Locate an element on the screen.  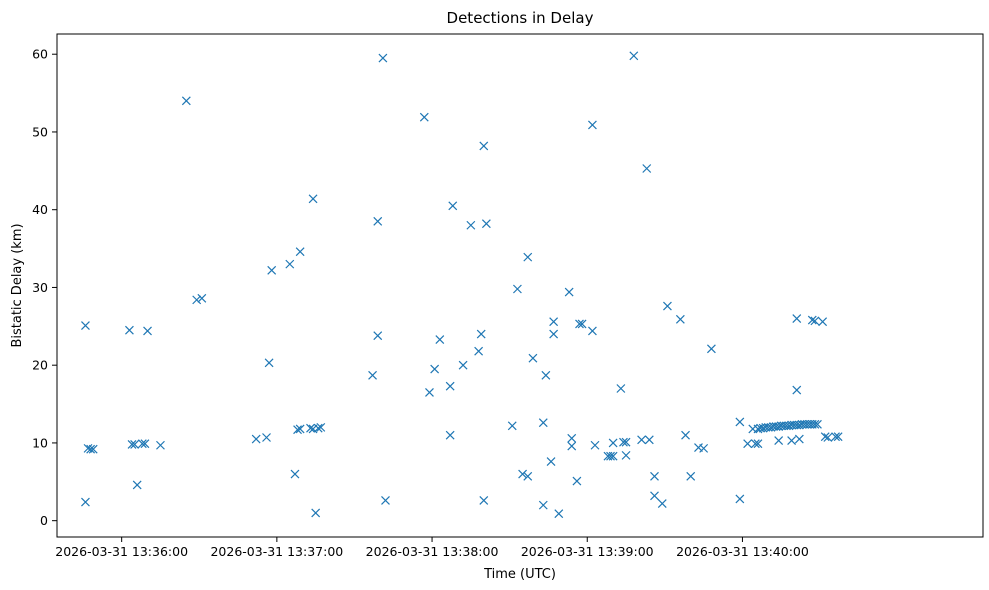
x-tick-label: 2026-03-31 13:36:00 is located at coordinates (121, 551).